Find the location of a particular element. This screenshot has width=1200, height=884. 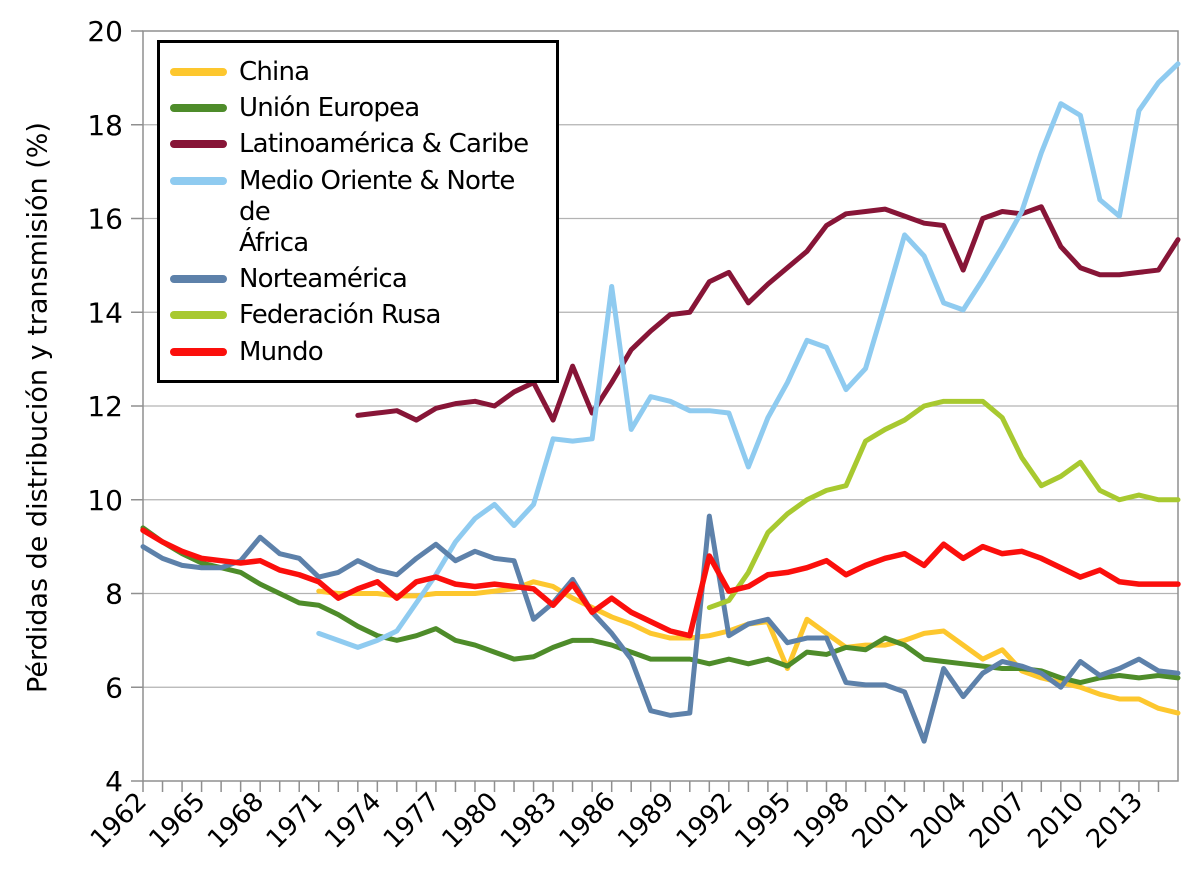

x-tick-label: 1974 is located at coordinates (353, 821).